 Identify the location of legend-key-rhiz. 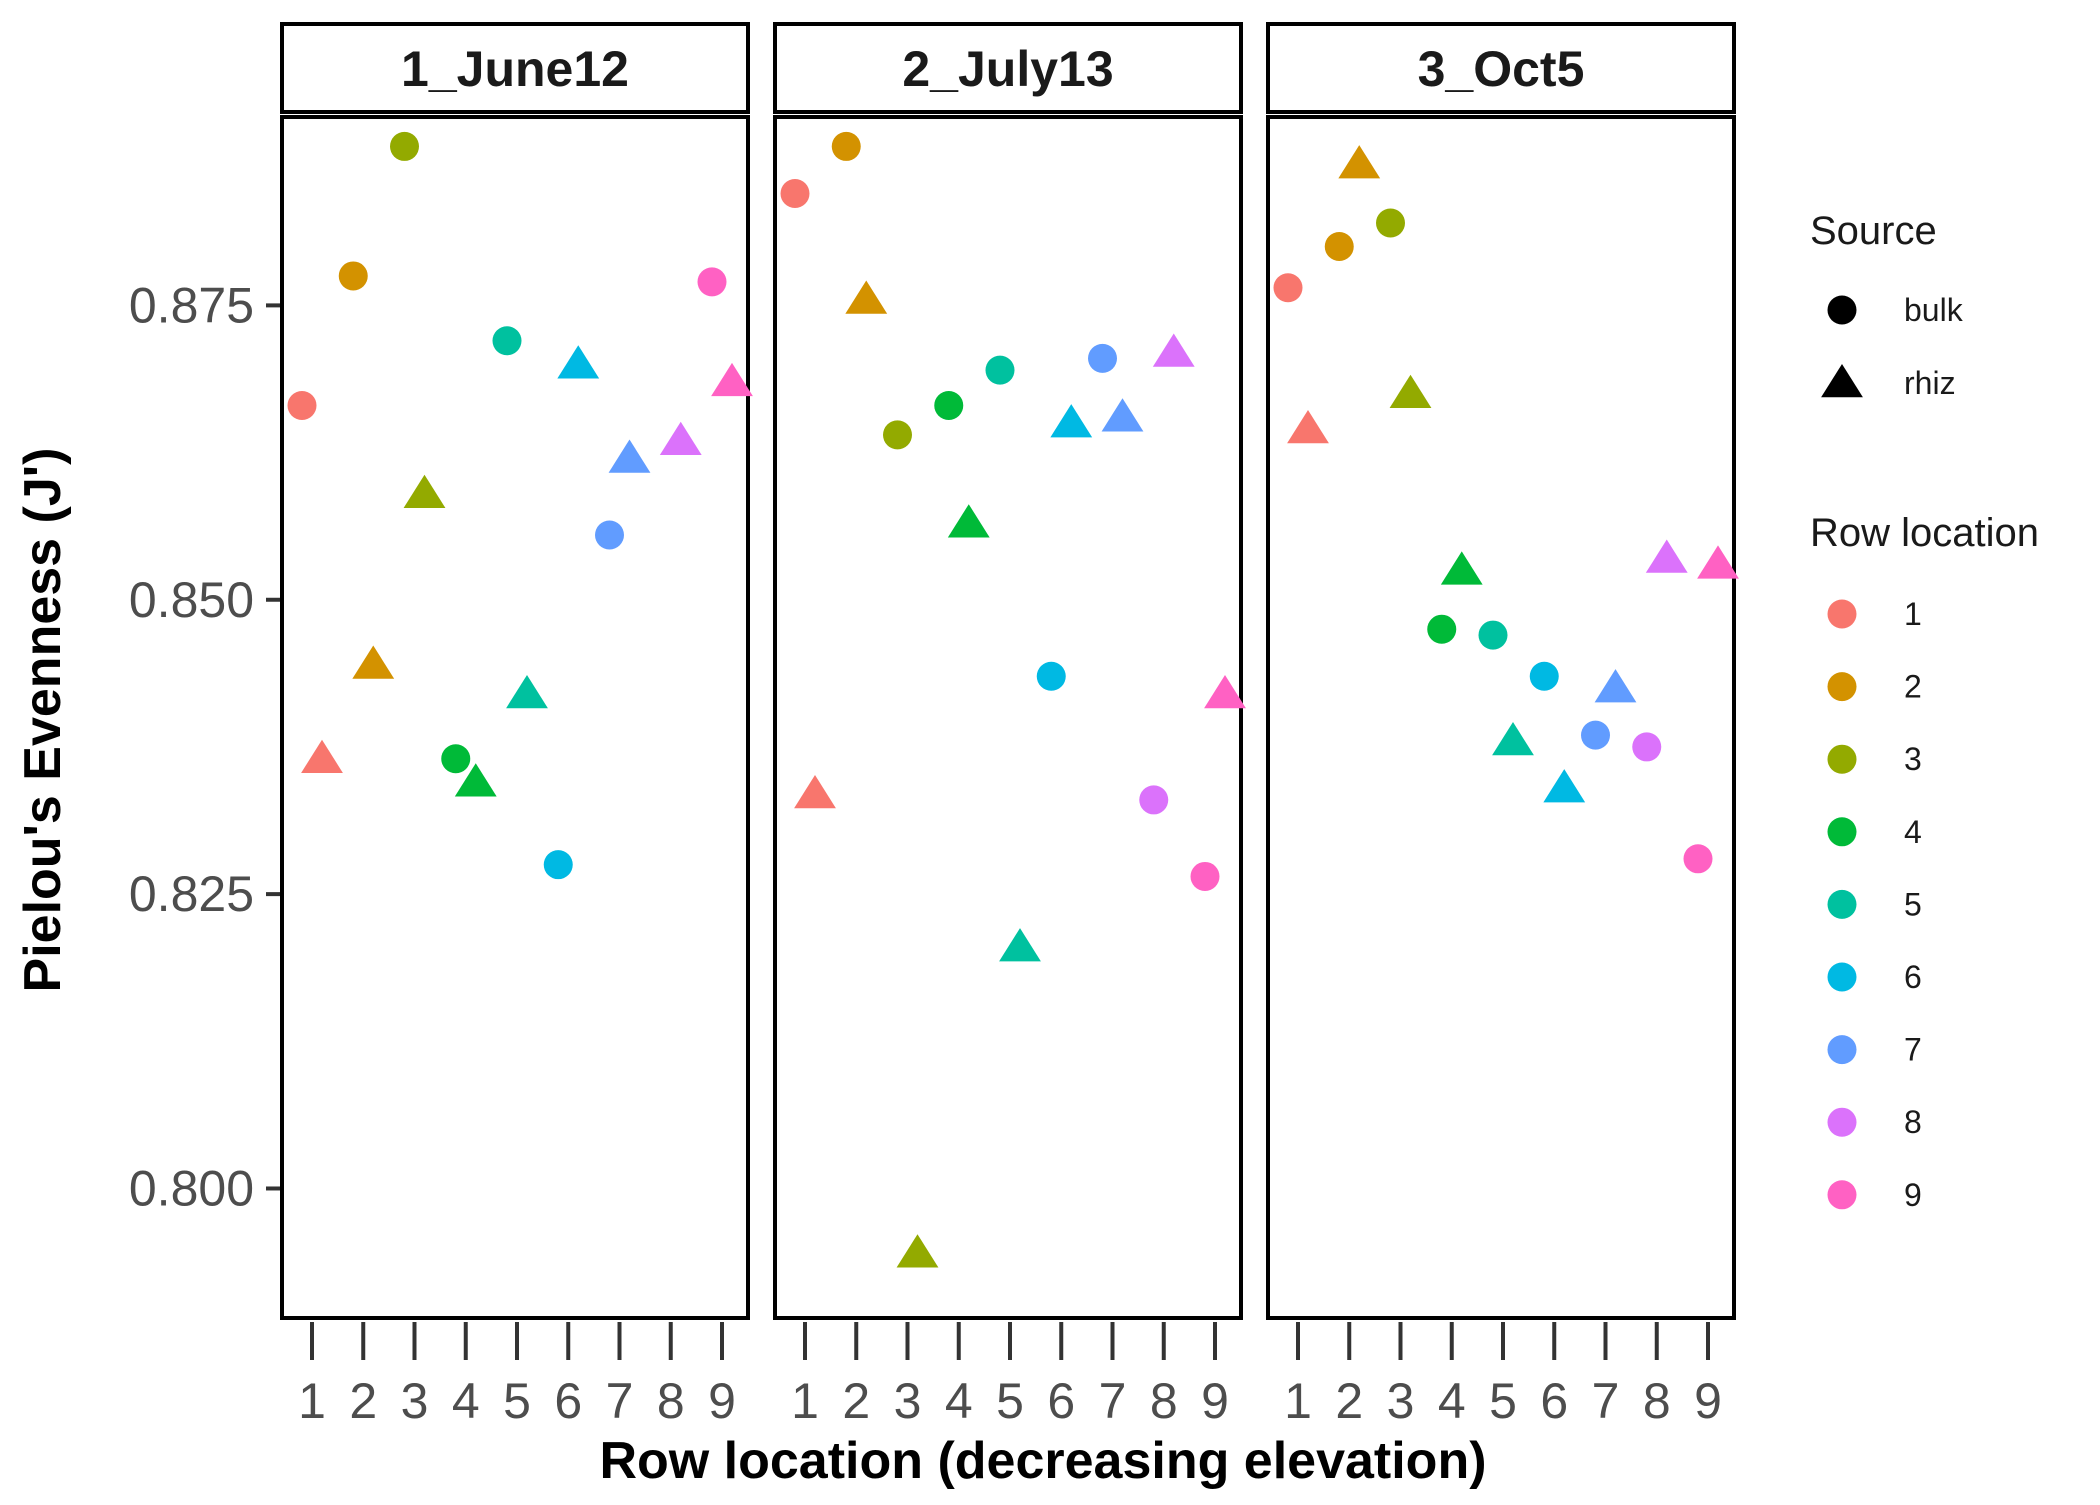
(1842, 381).